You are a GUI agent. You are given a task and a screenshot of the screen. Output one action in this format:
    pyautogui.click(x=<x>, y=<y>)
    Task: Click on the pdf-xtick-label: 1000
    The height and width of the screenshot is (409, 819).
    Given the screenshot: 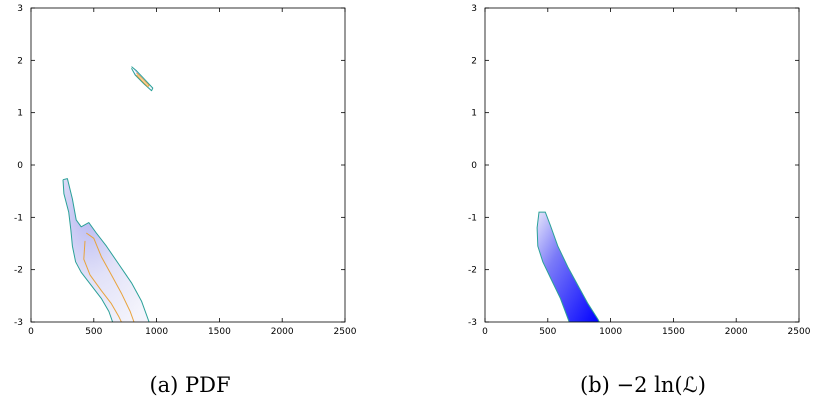 What is the action you would take?
    pyautogui.click(x=156, y=332)
    